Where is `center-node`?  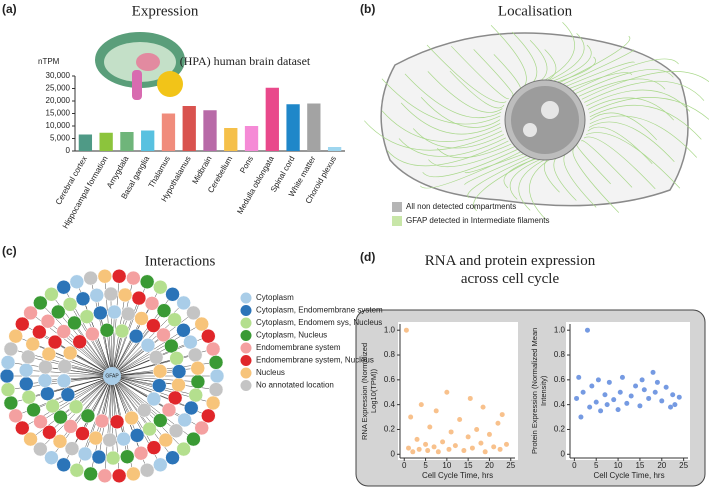 center-node is located at coordinates (112, 376).